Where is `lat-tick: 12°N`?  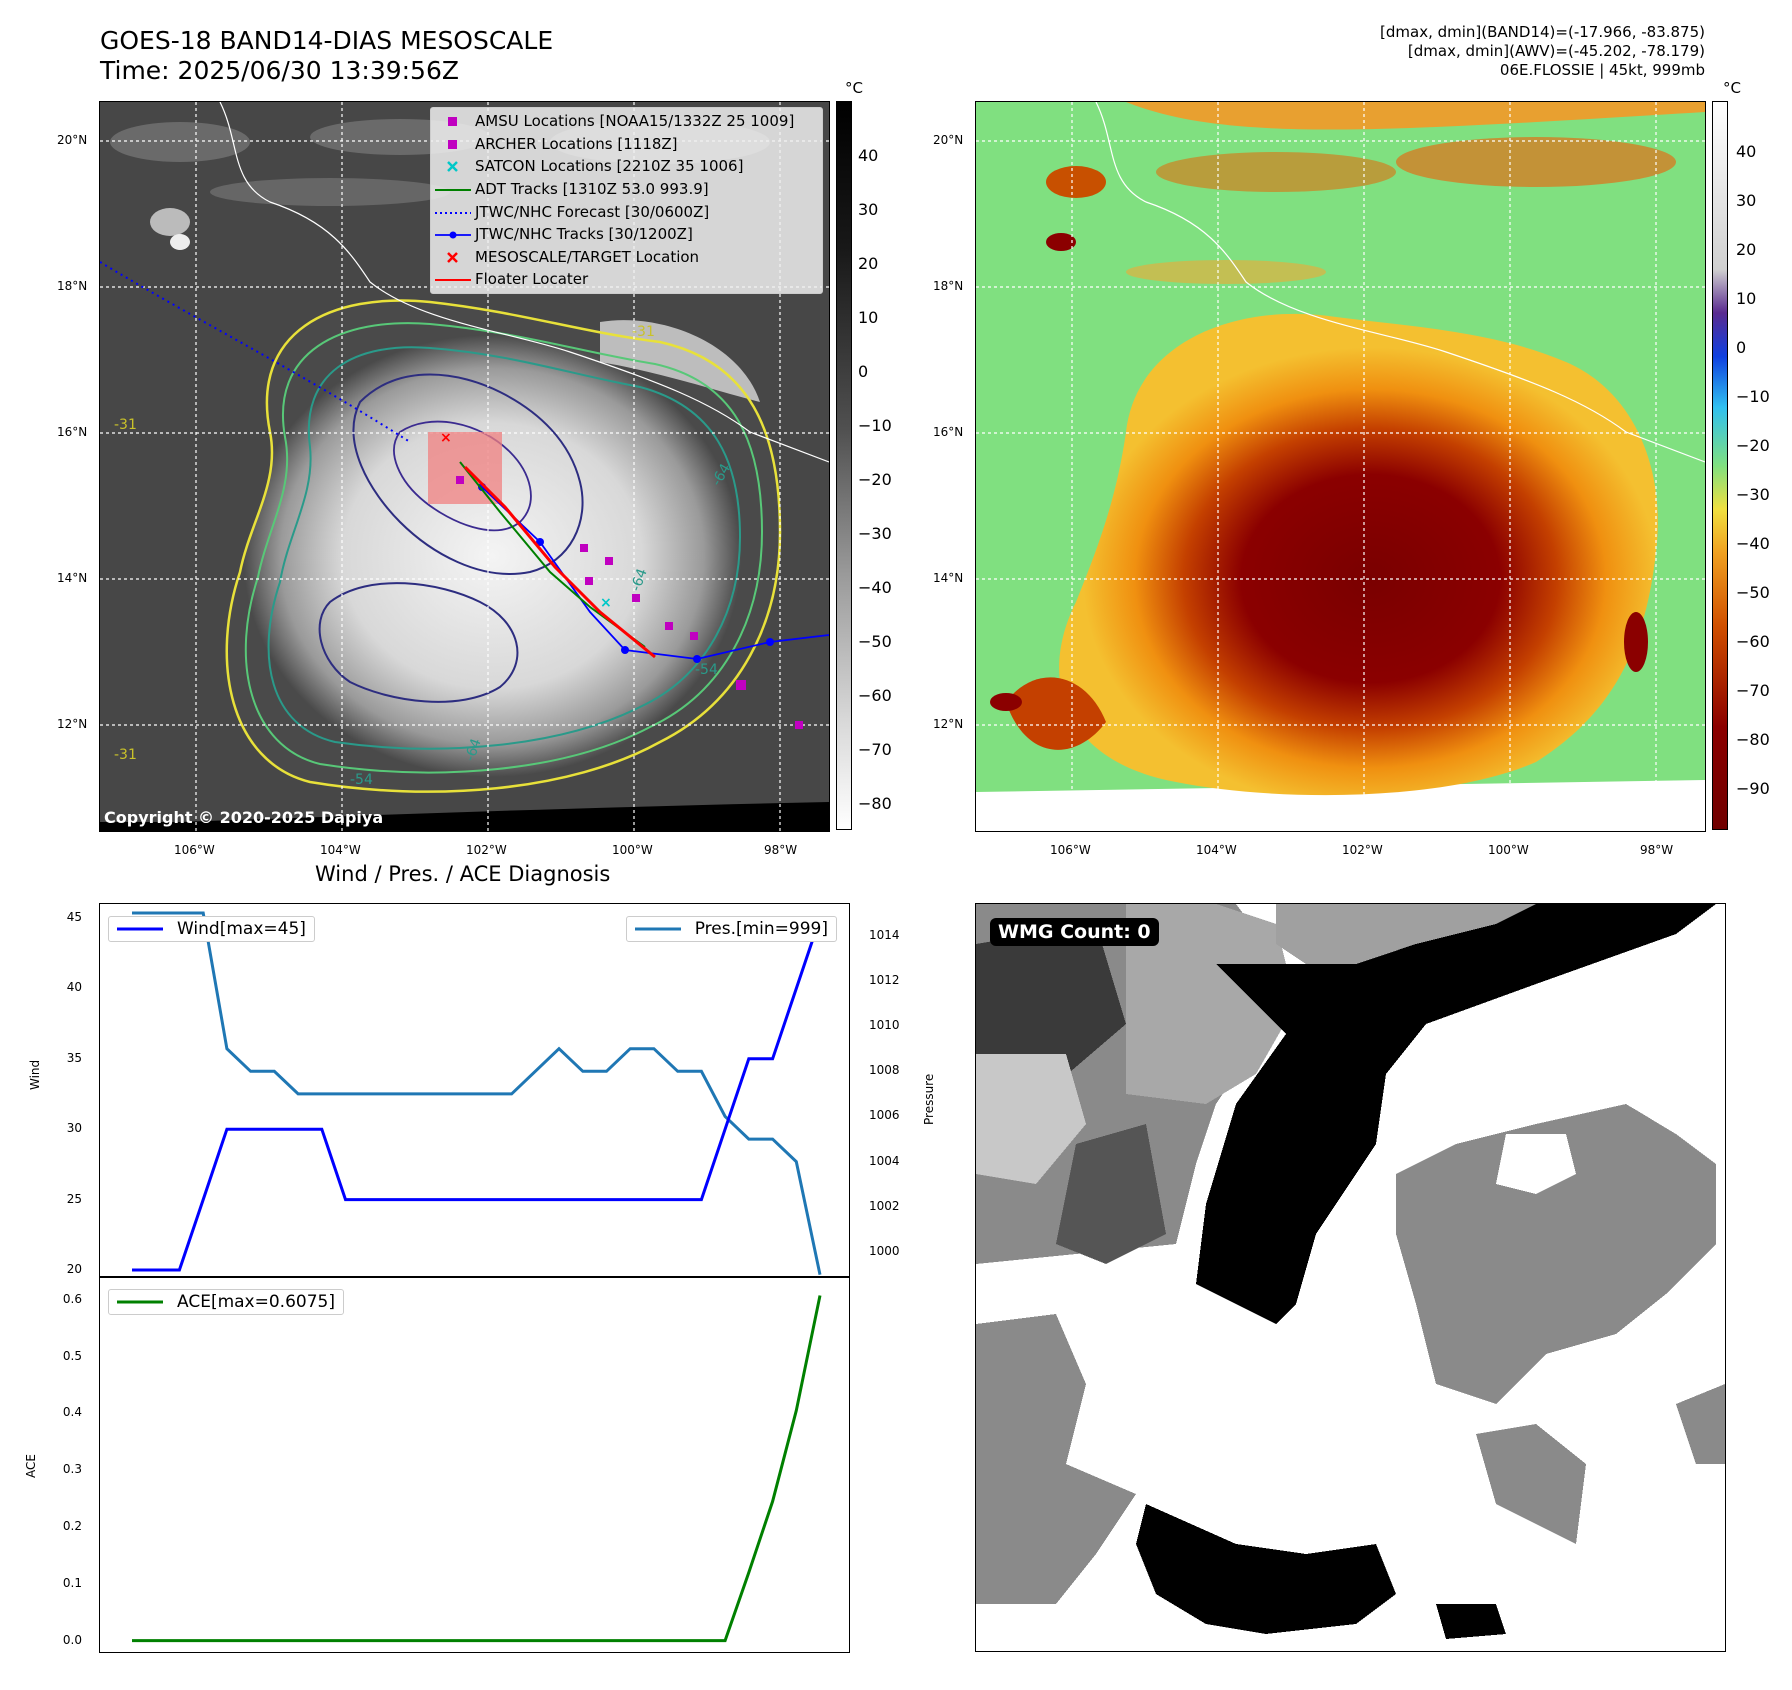
lat-tick: 12°N is located at coordinates (948, 724).